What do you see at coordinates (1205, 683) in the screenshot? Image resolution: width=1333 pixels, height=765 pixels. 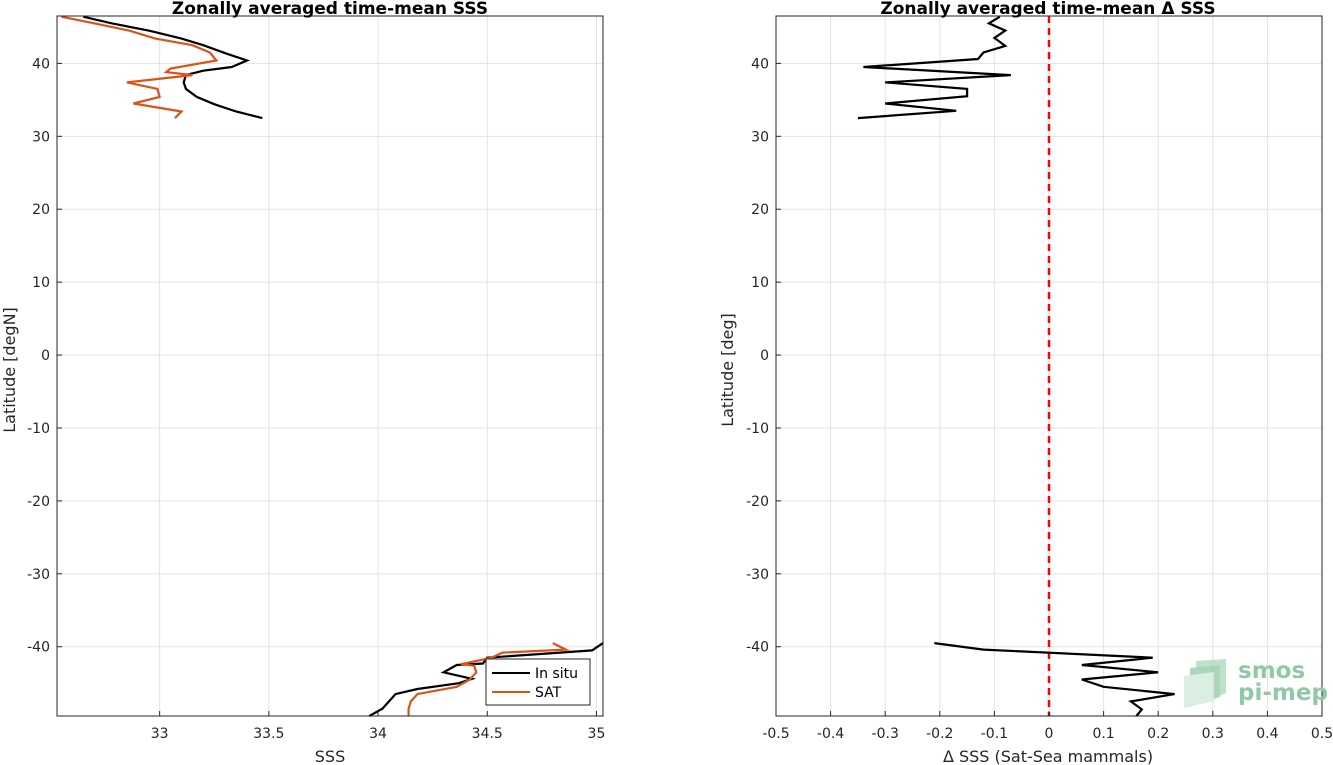 I see `logo-wave-icon` at bounding box center [1205, 683].